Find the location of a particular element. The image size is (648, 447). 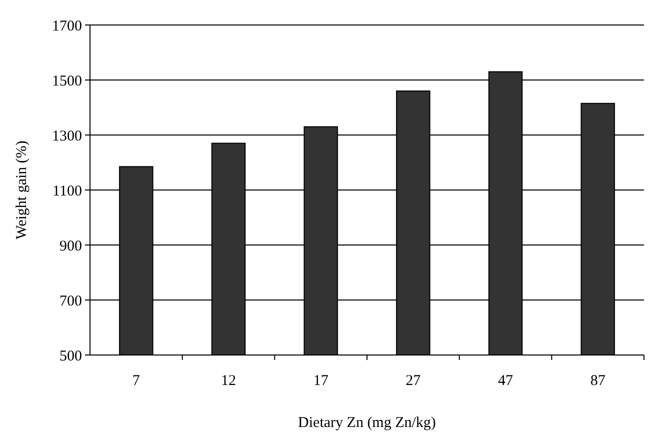

x-tick-label: 87 is located at coordinates (598, 381).